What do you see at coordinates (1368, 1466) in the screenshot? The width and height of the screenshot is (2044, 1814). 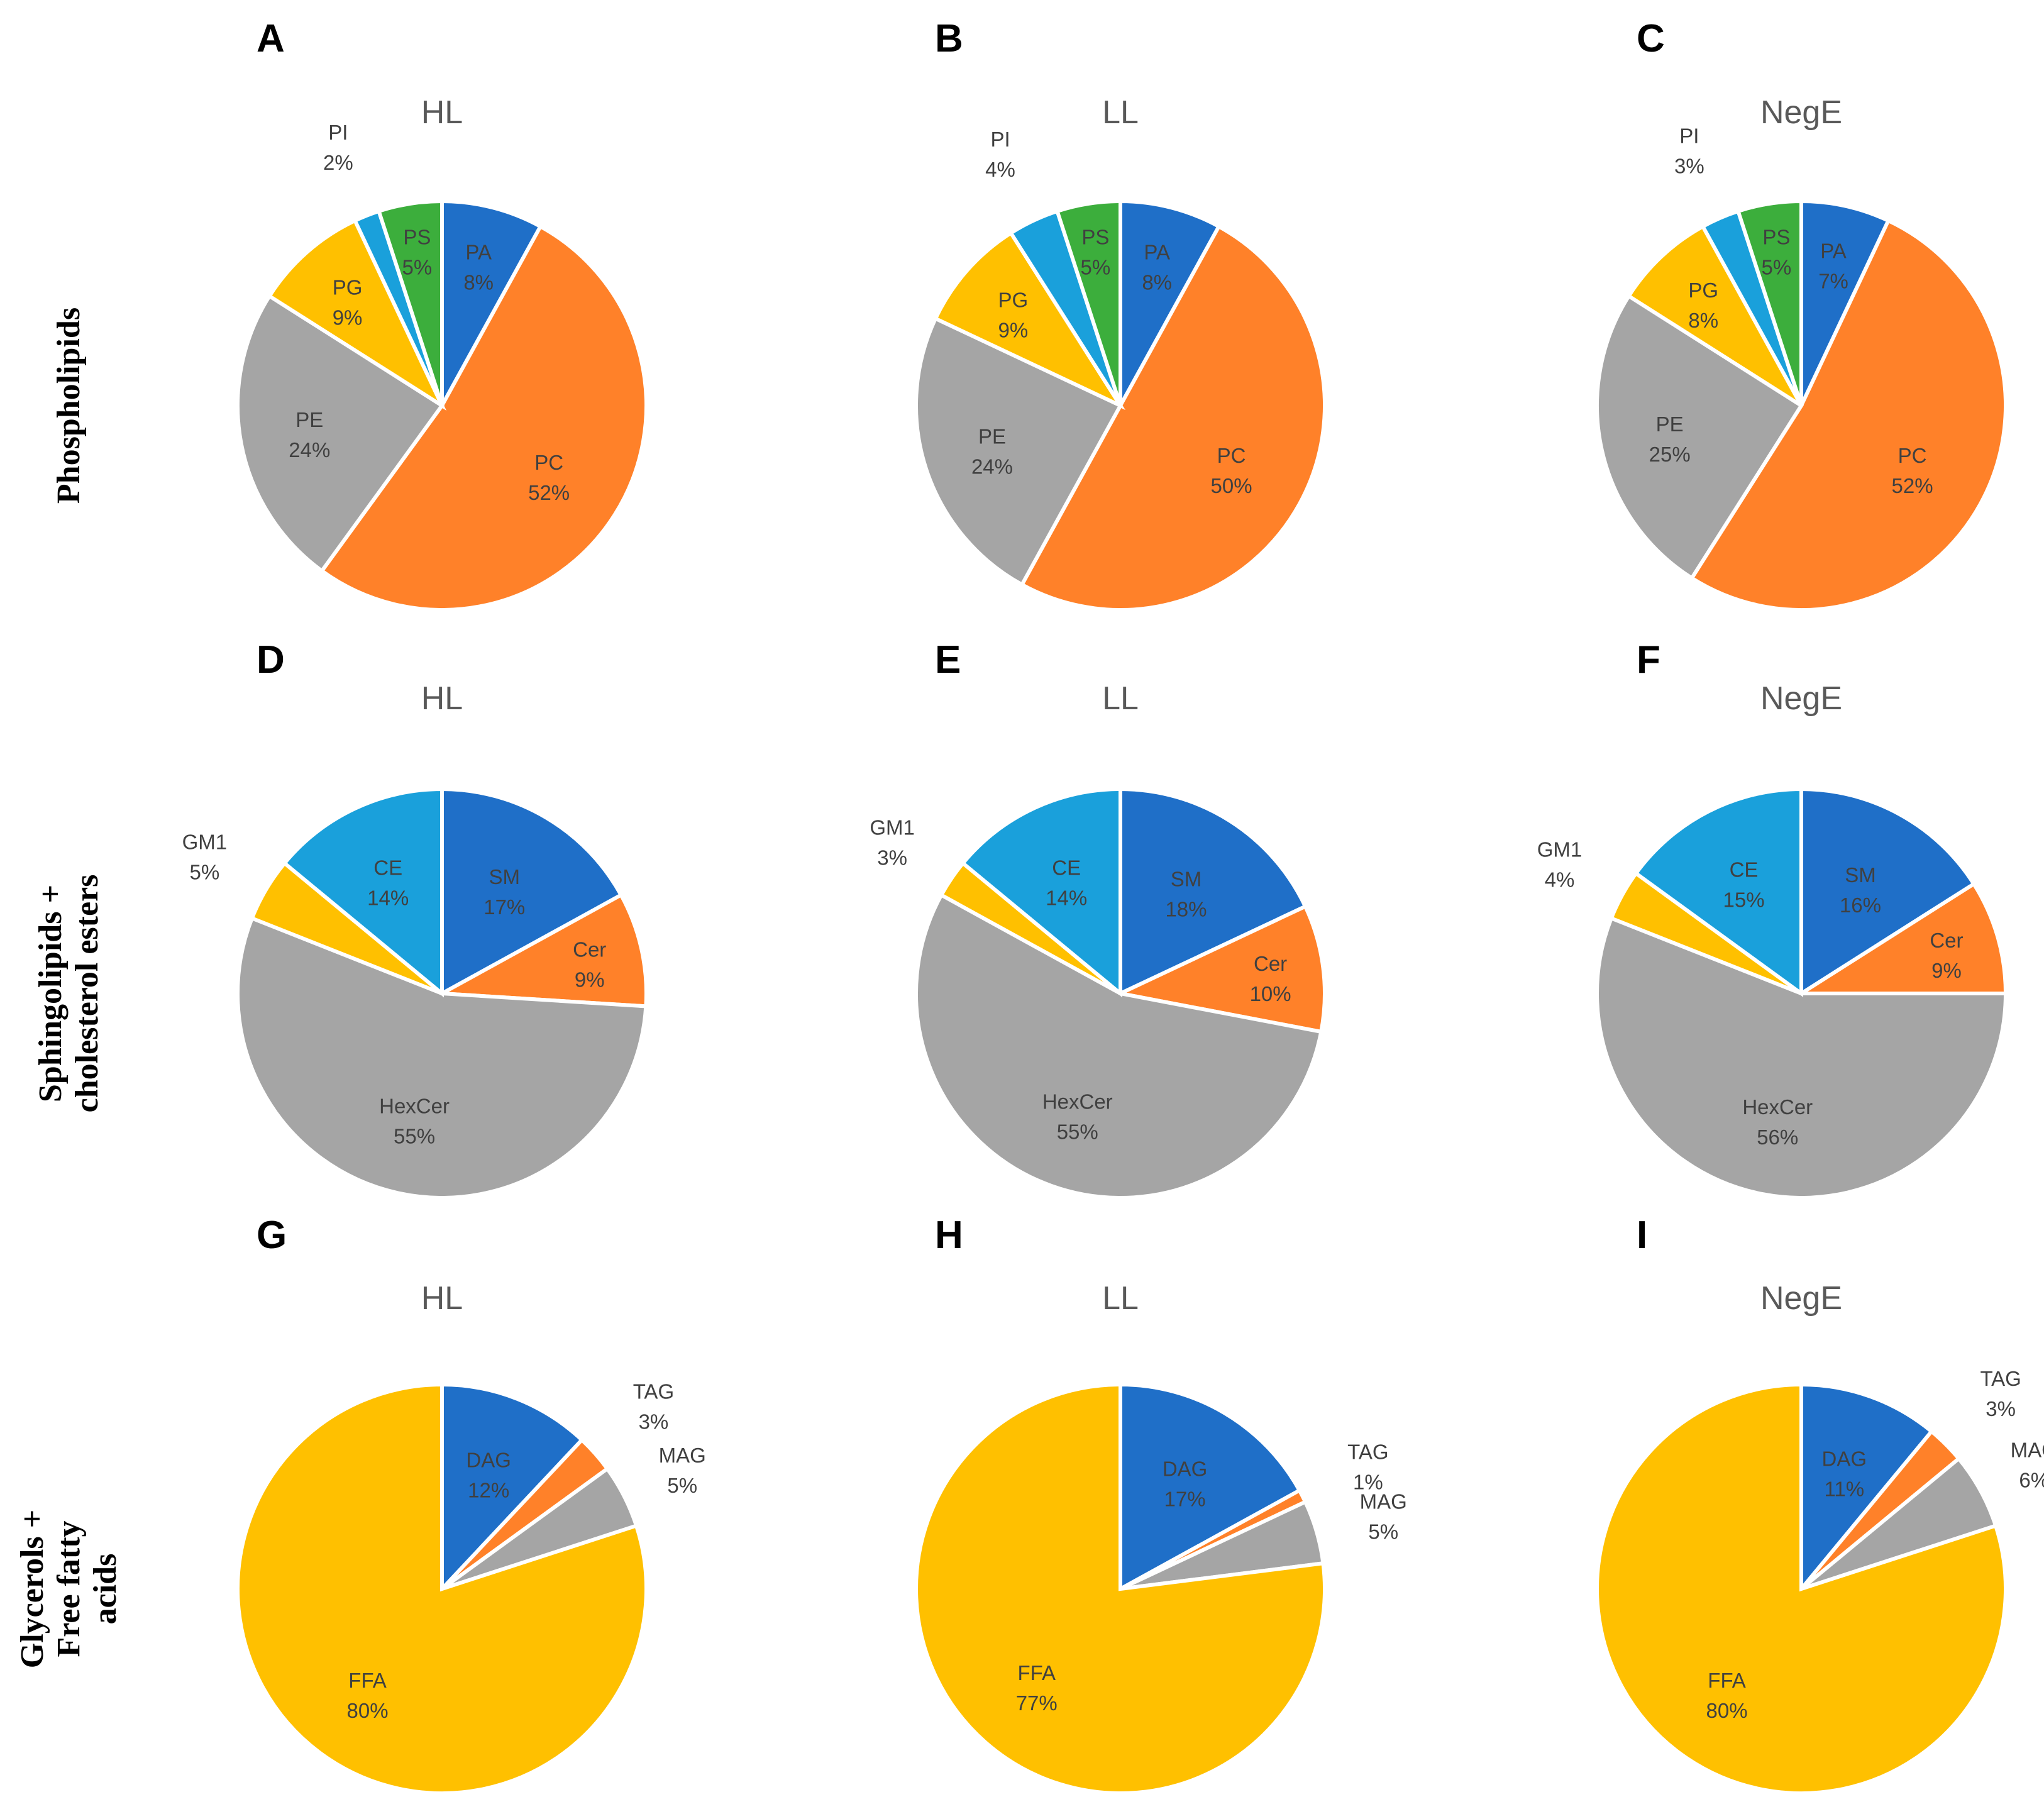 I see `slice-label: TAG 1%` at bounding box center [1368, 1466].